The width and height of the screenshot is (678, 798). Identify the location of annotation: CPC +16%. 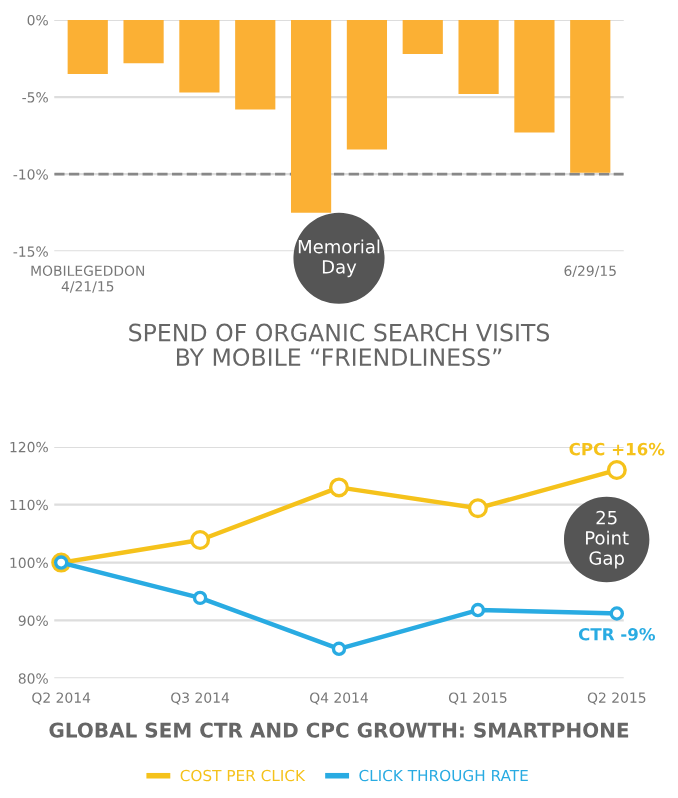
(617, 449).